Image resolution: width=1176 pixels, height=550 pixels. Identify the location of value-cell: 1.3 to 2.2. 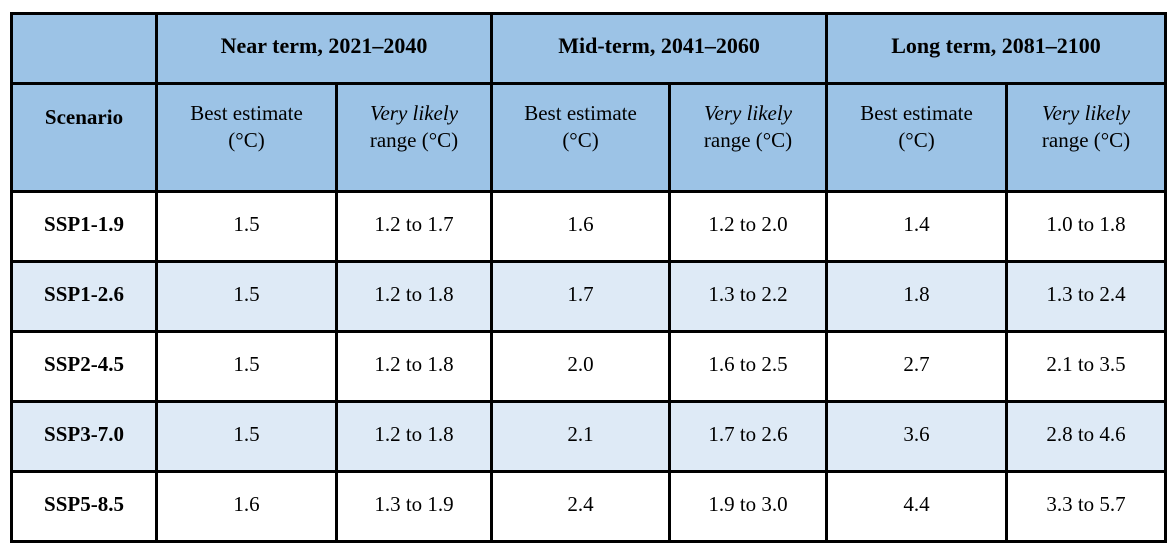
(748, 296).